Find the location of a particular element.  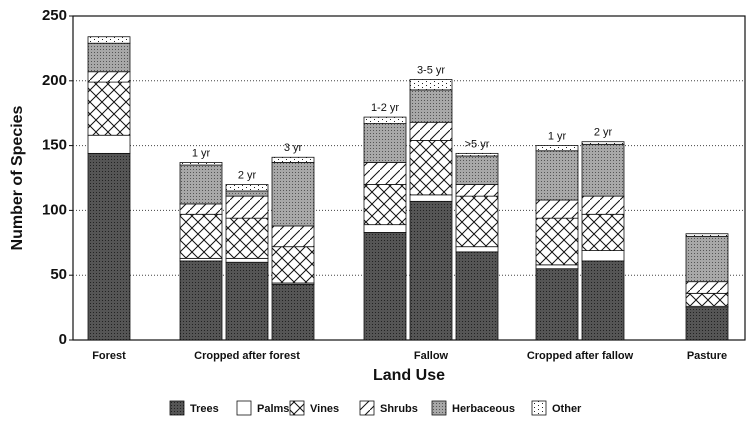

bar-label: 3 yr is located at coordinates (293, 148).